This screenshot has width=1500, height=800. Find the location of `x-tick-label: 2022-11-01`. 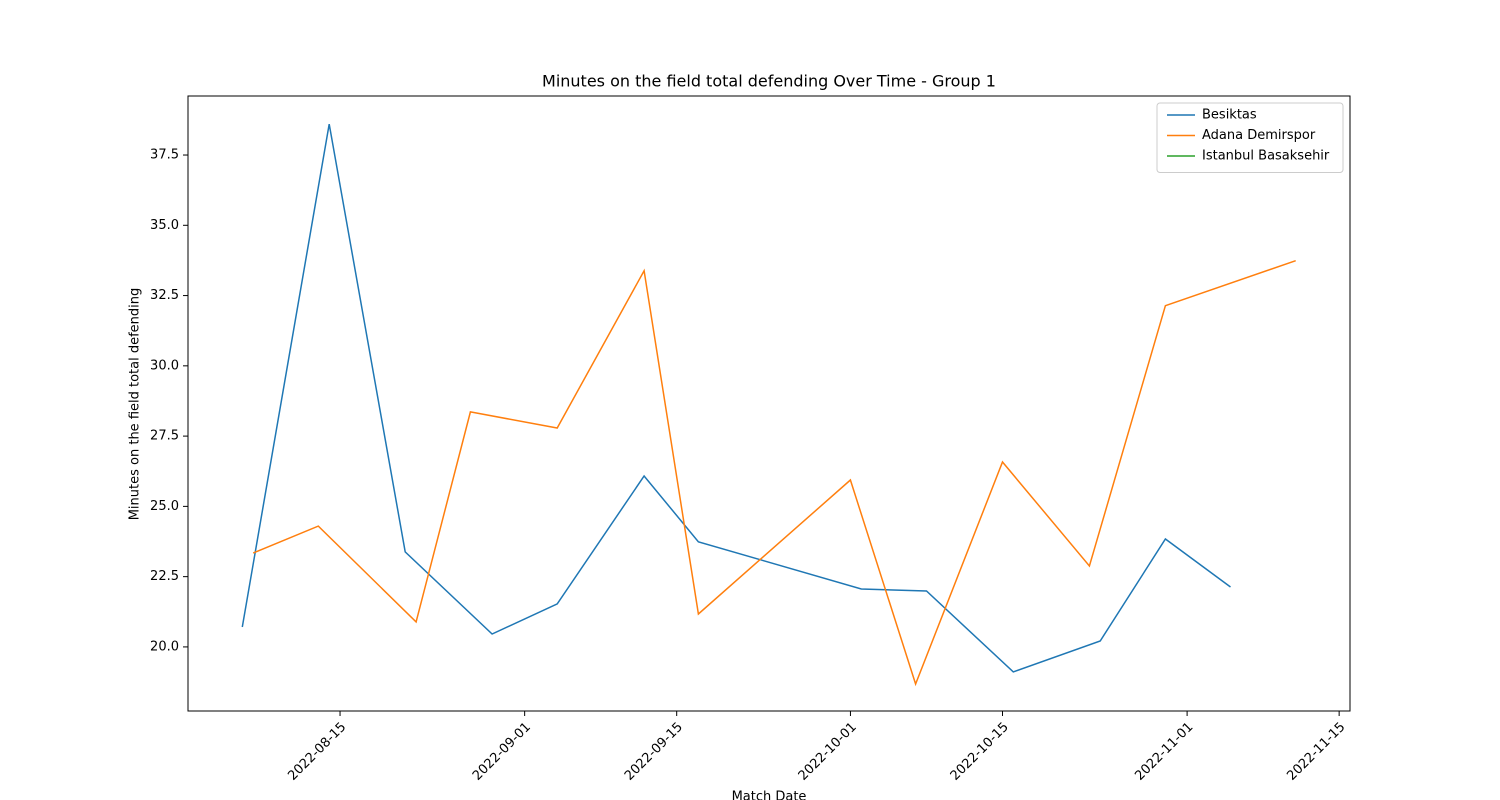

x-tick-label: 2022-11-01 is located at coordinates (1164, 752).